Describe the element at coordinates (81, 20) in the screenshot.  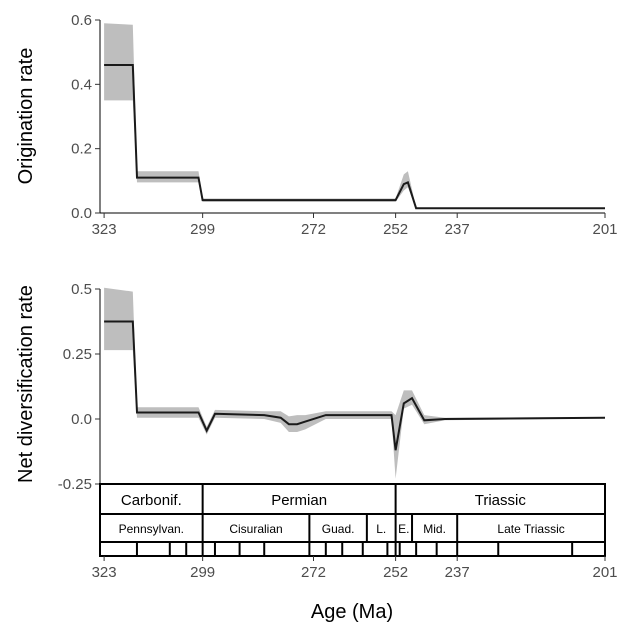
I see `y-tick-label: 0.6` at that location.